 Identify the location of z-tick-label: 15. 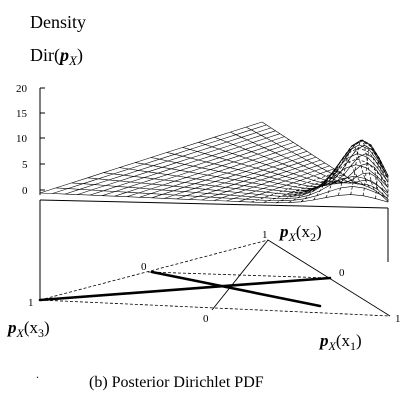
(22, 114).